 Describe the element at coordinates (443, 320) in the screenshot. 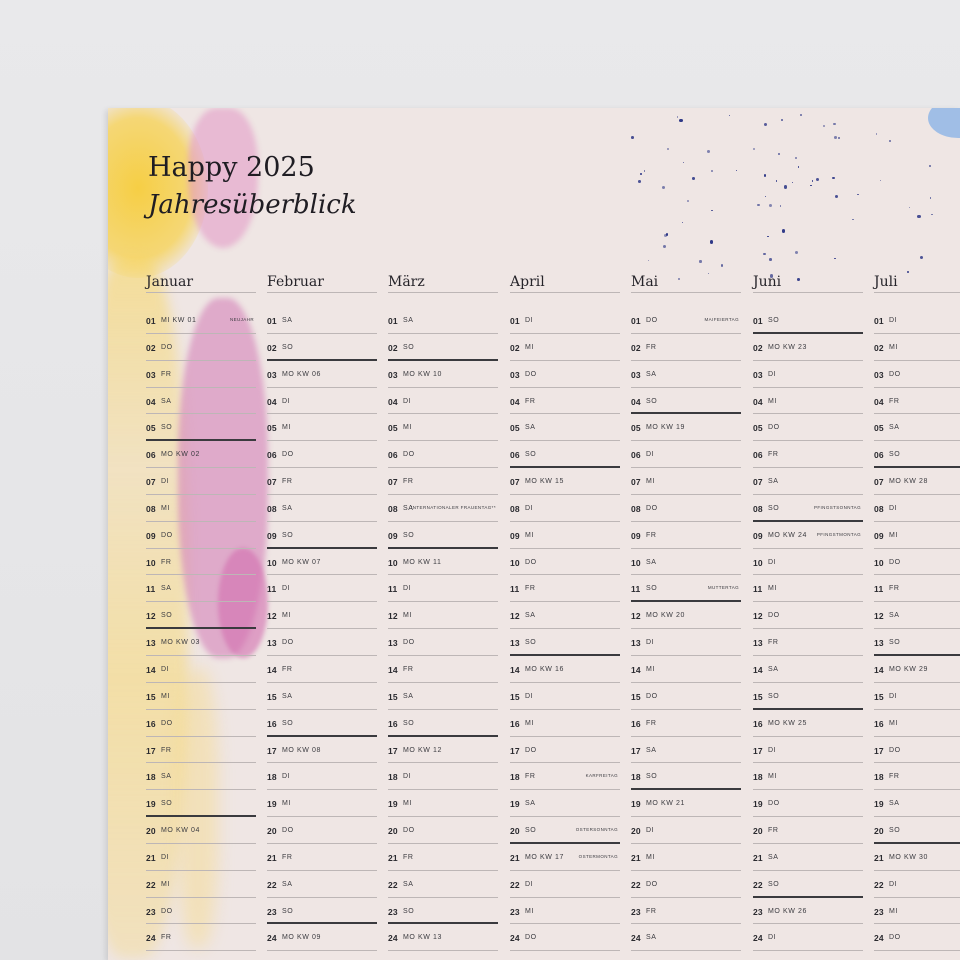

I see `day-row: 01 SA` at that location.